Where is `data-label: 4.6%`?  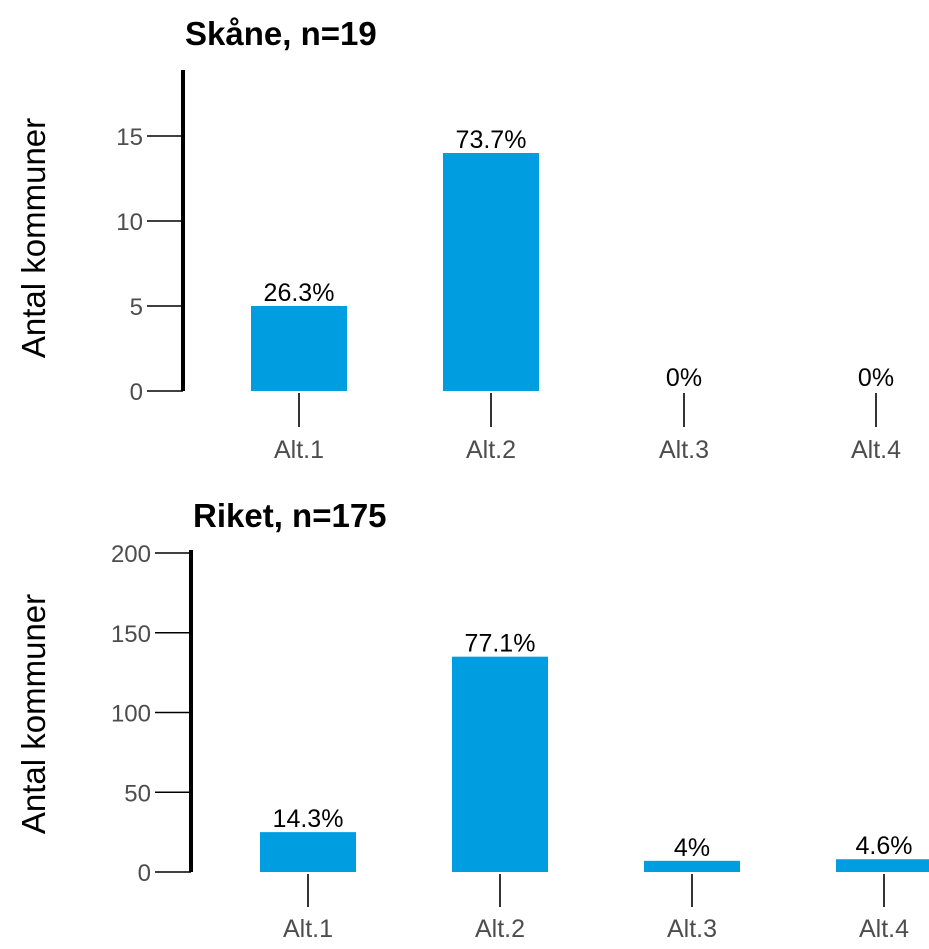 data-label: 4.6% is located at coordinates (884, 846).